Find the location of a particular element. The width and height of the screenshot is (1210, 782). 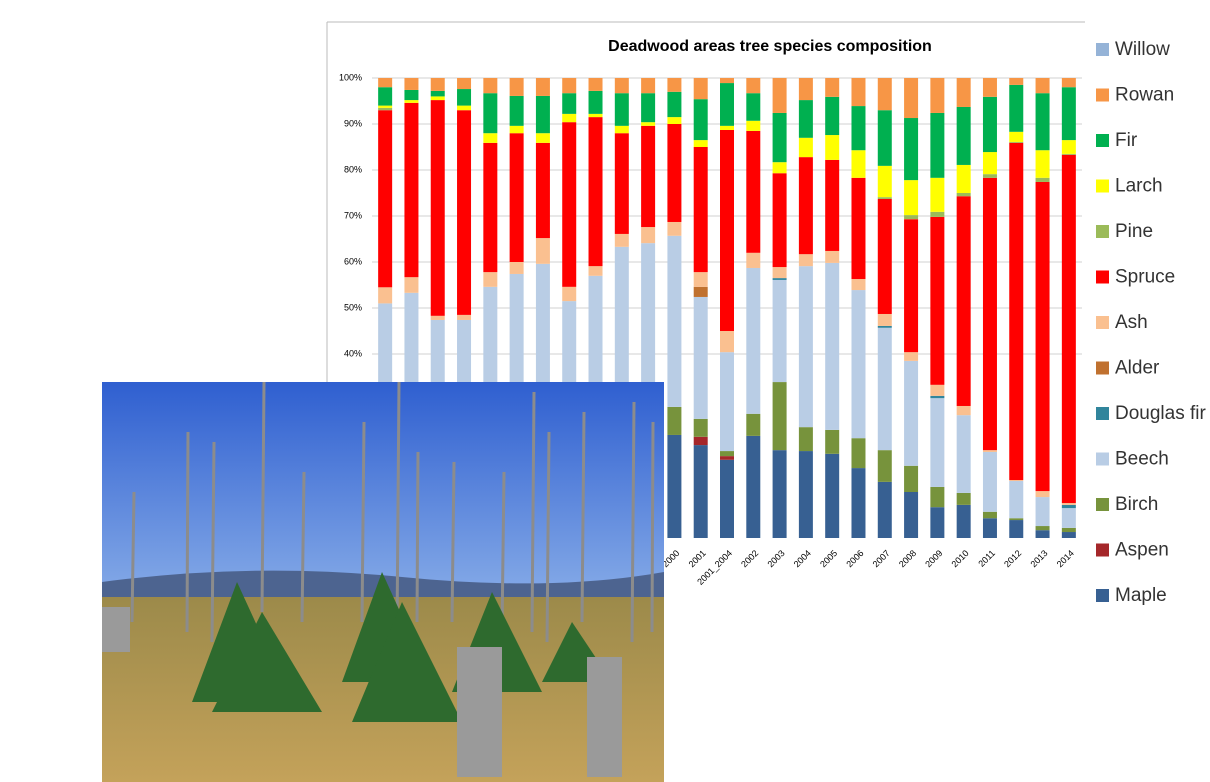

x-tick-label: 2003 is located at coordinates (775, 558).